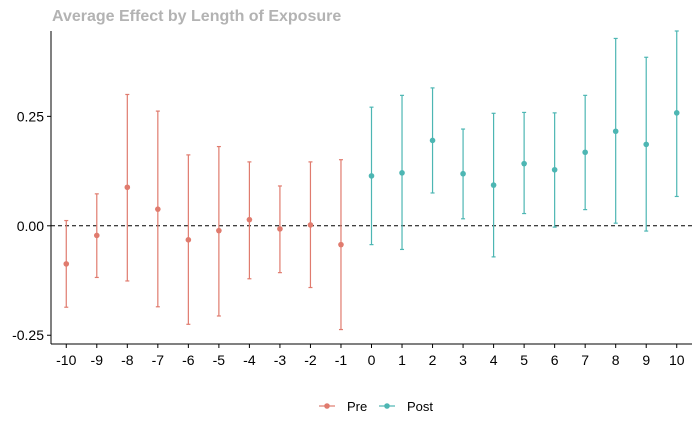  What do you see at coordinates (30, 116) in the screenshot?
I see `y-tick-label: 0.25` at bounding box center [30, 116].